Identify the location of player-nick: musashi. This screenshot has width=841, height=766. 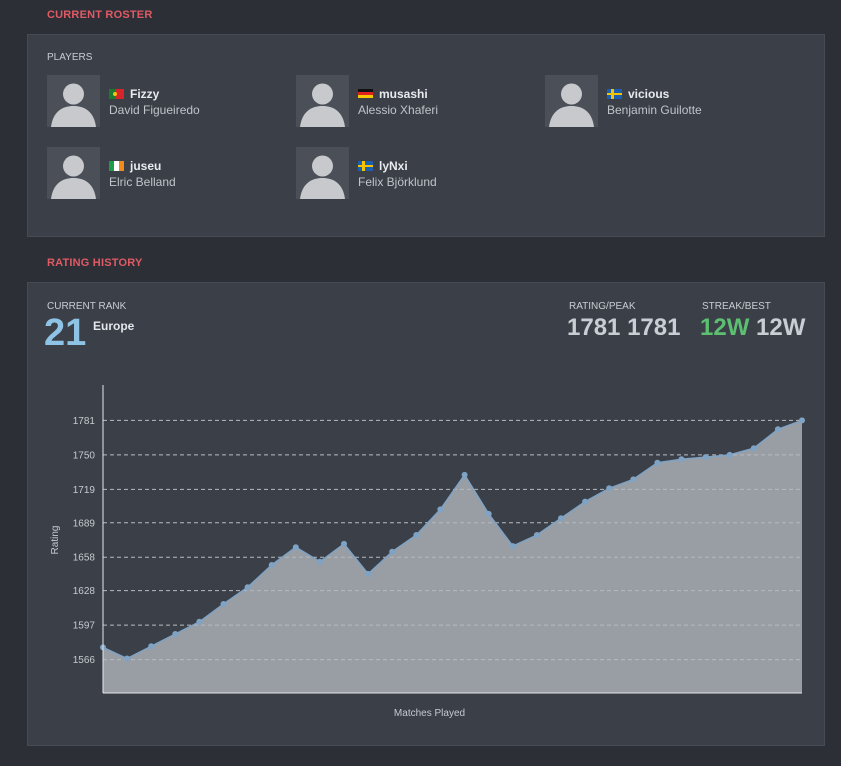
(403, 93).